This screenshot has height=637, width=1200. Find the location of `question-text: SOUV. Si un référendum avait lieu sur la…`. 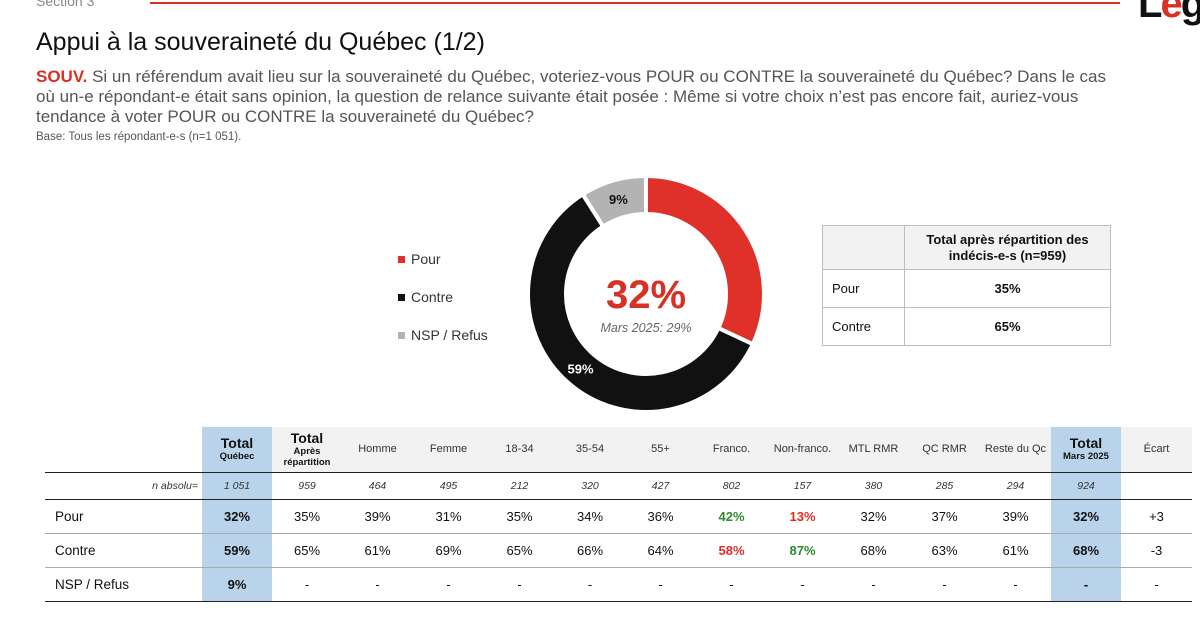

question-text: SOUV. Si un référendum avait lieu sur la… is located at coordinates (576, 97).